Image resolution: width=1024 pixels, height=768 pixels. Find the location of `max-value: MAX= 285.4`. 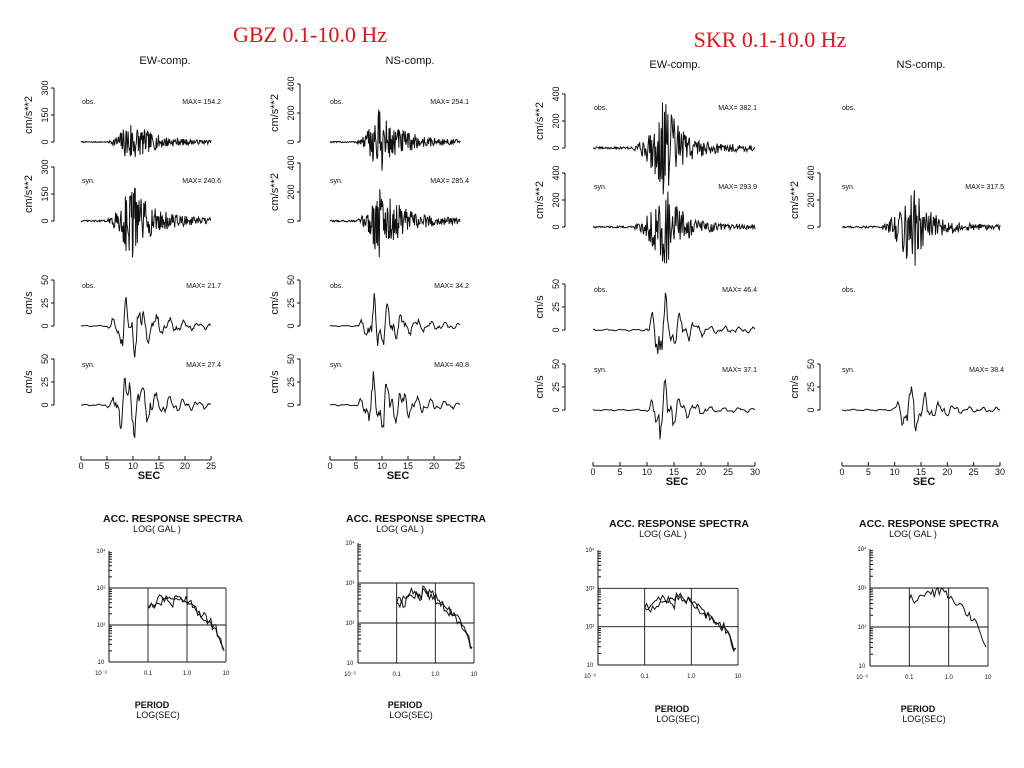

max-value: MAX= 285.4 is located at coordinates (449, 181).